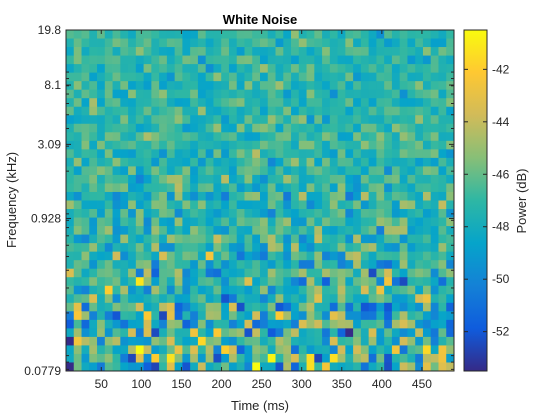 Image resolution: width=560 pixels, height=420 pixels. What do you see at coordinates (382, 384) in the screenshot?
I see `x-tick-label: 400` at bounding box center [382, 384].